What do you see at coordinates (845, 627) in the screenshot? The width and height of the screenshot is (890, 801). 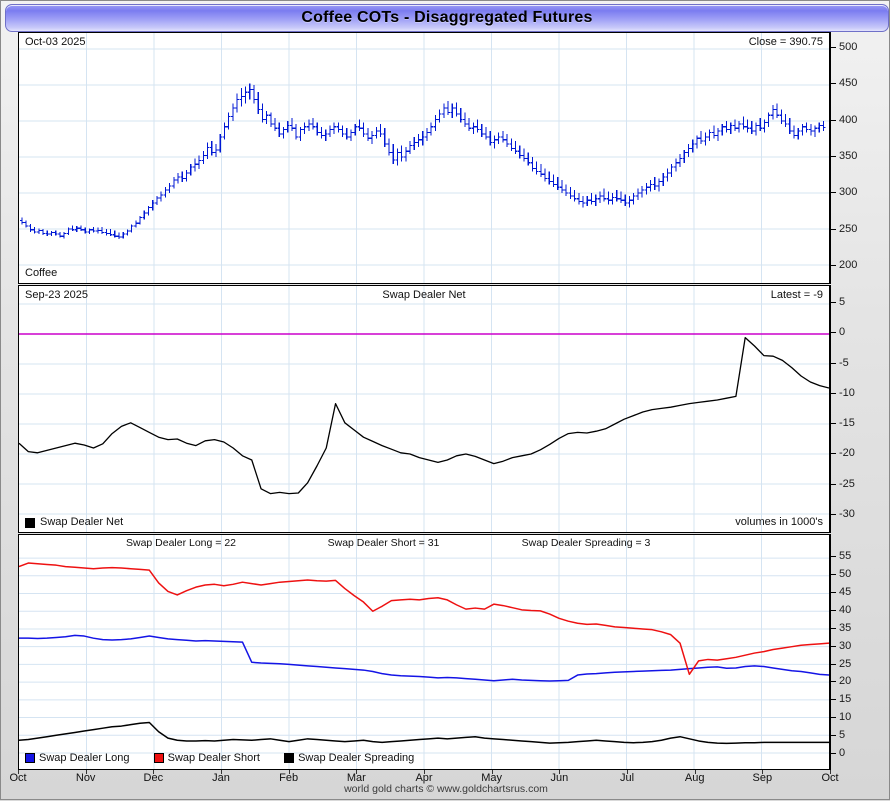 I see `axis-tick-label: 35` at bounding box center [845, 627].